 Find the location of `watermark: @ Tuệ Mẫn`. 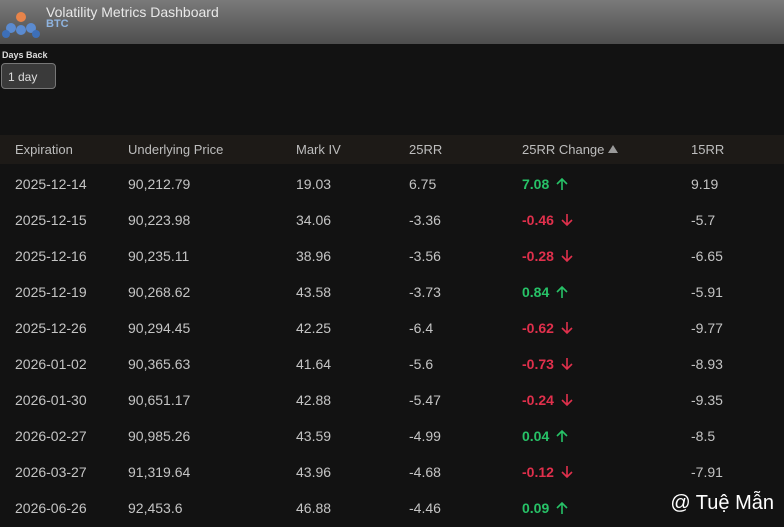

watermark: @ Tuệ Mẫn is located at coordinates (722, 503).